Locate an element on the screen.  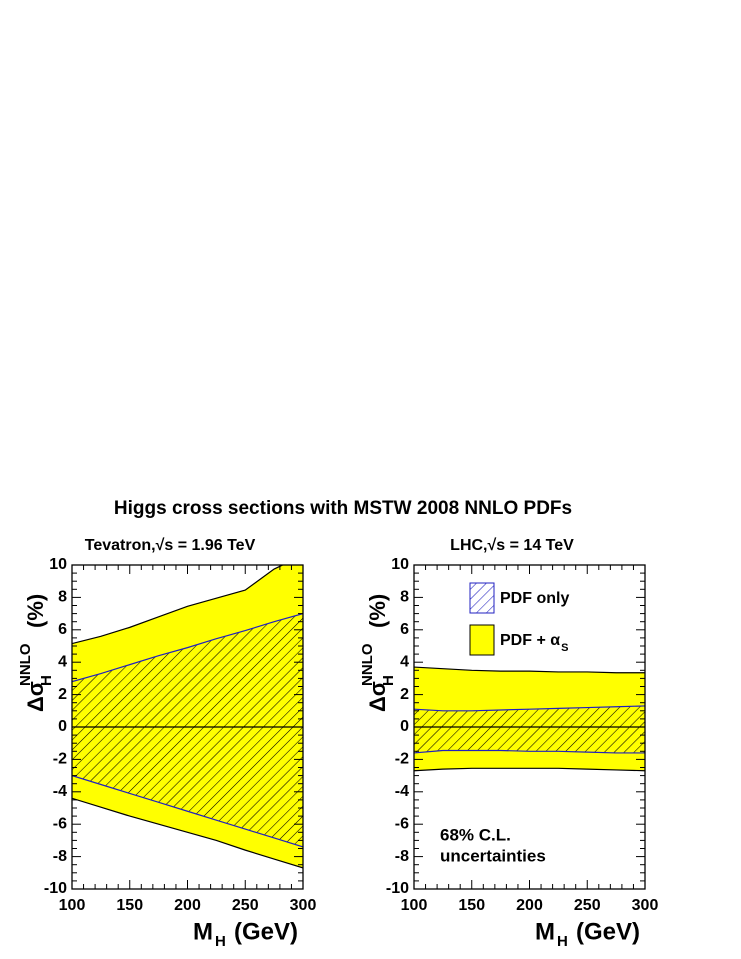
annotation: 68% C.L. is located at coordinates (475, 834).